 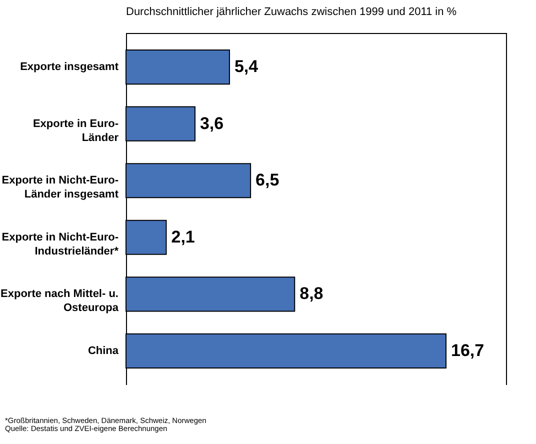 What do you see at coordinates (467, 350) in the screenshot?
I see `data-label: 16,7` at bounding box center [467, 350].